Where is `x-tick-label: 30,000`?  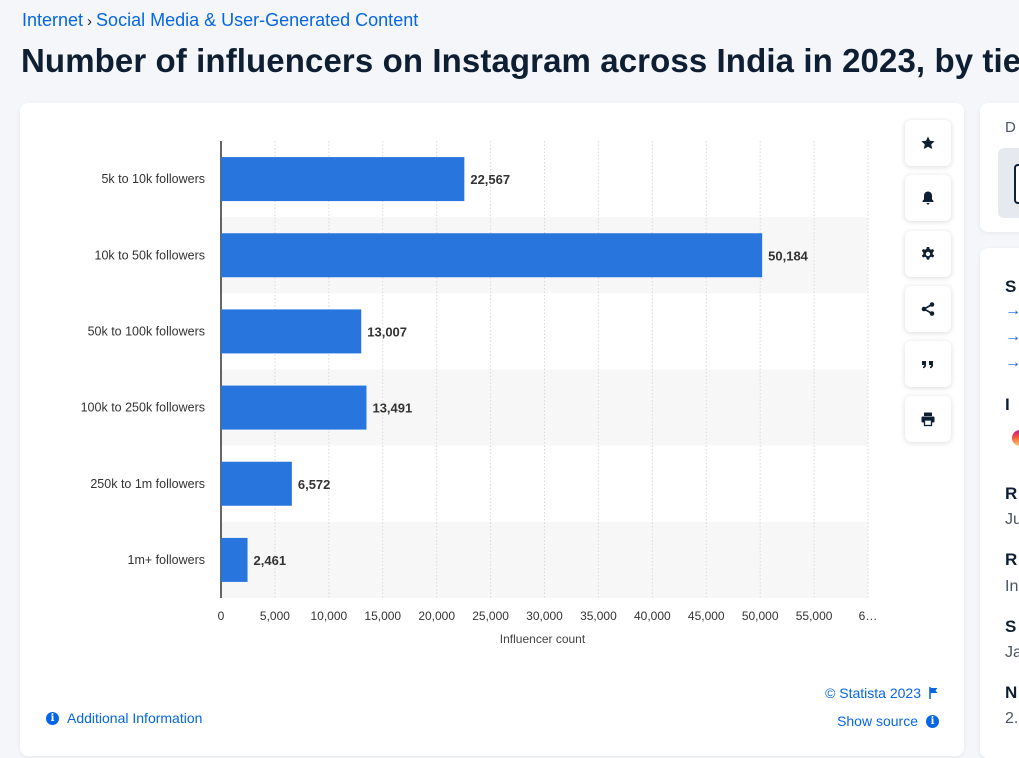 x-tick-label: 30,000 is located at coordinates (544, 616).